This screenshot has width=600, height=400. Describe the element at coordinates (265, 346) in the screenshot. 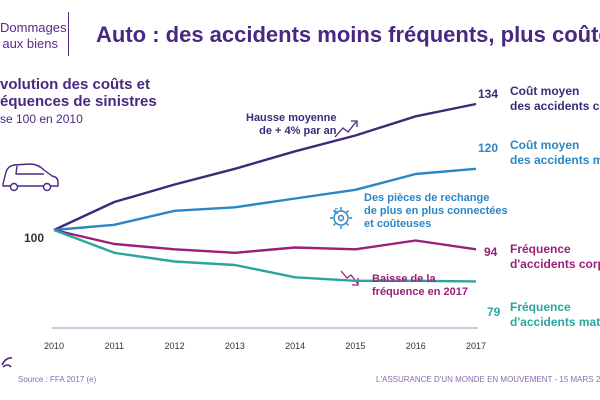

I see `x-axis-ticks: 2010 2011 2012 2013 2014 2015 2016 2017` at that location.